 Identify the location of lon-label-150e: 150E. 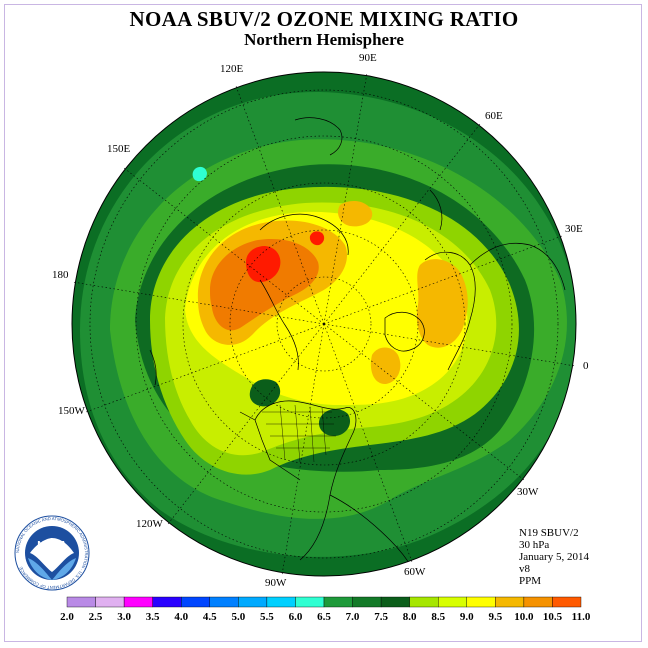
(119, 149).